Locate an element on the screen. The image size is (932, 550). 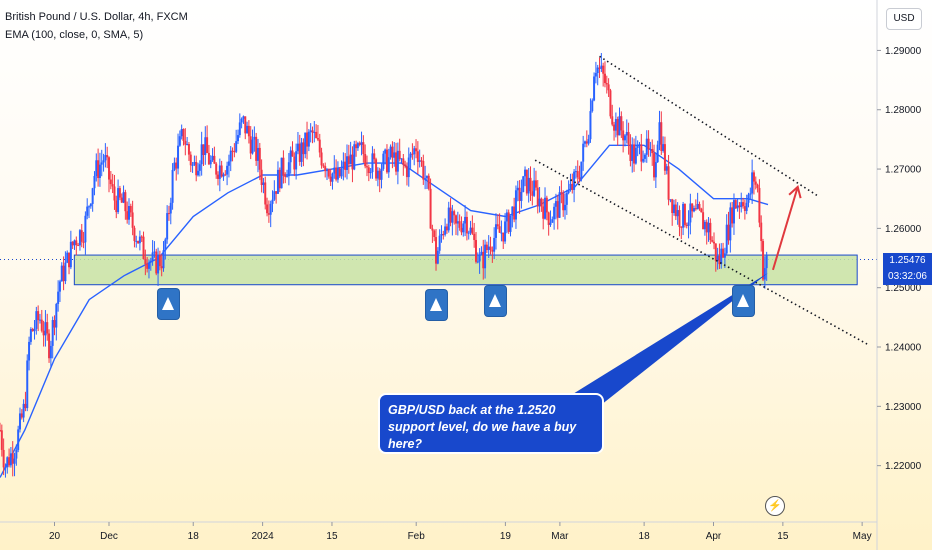
trendline is located at coordinates (708, 126).